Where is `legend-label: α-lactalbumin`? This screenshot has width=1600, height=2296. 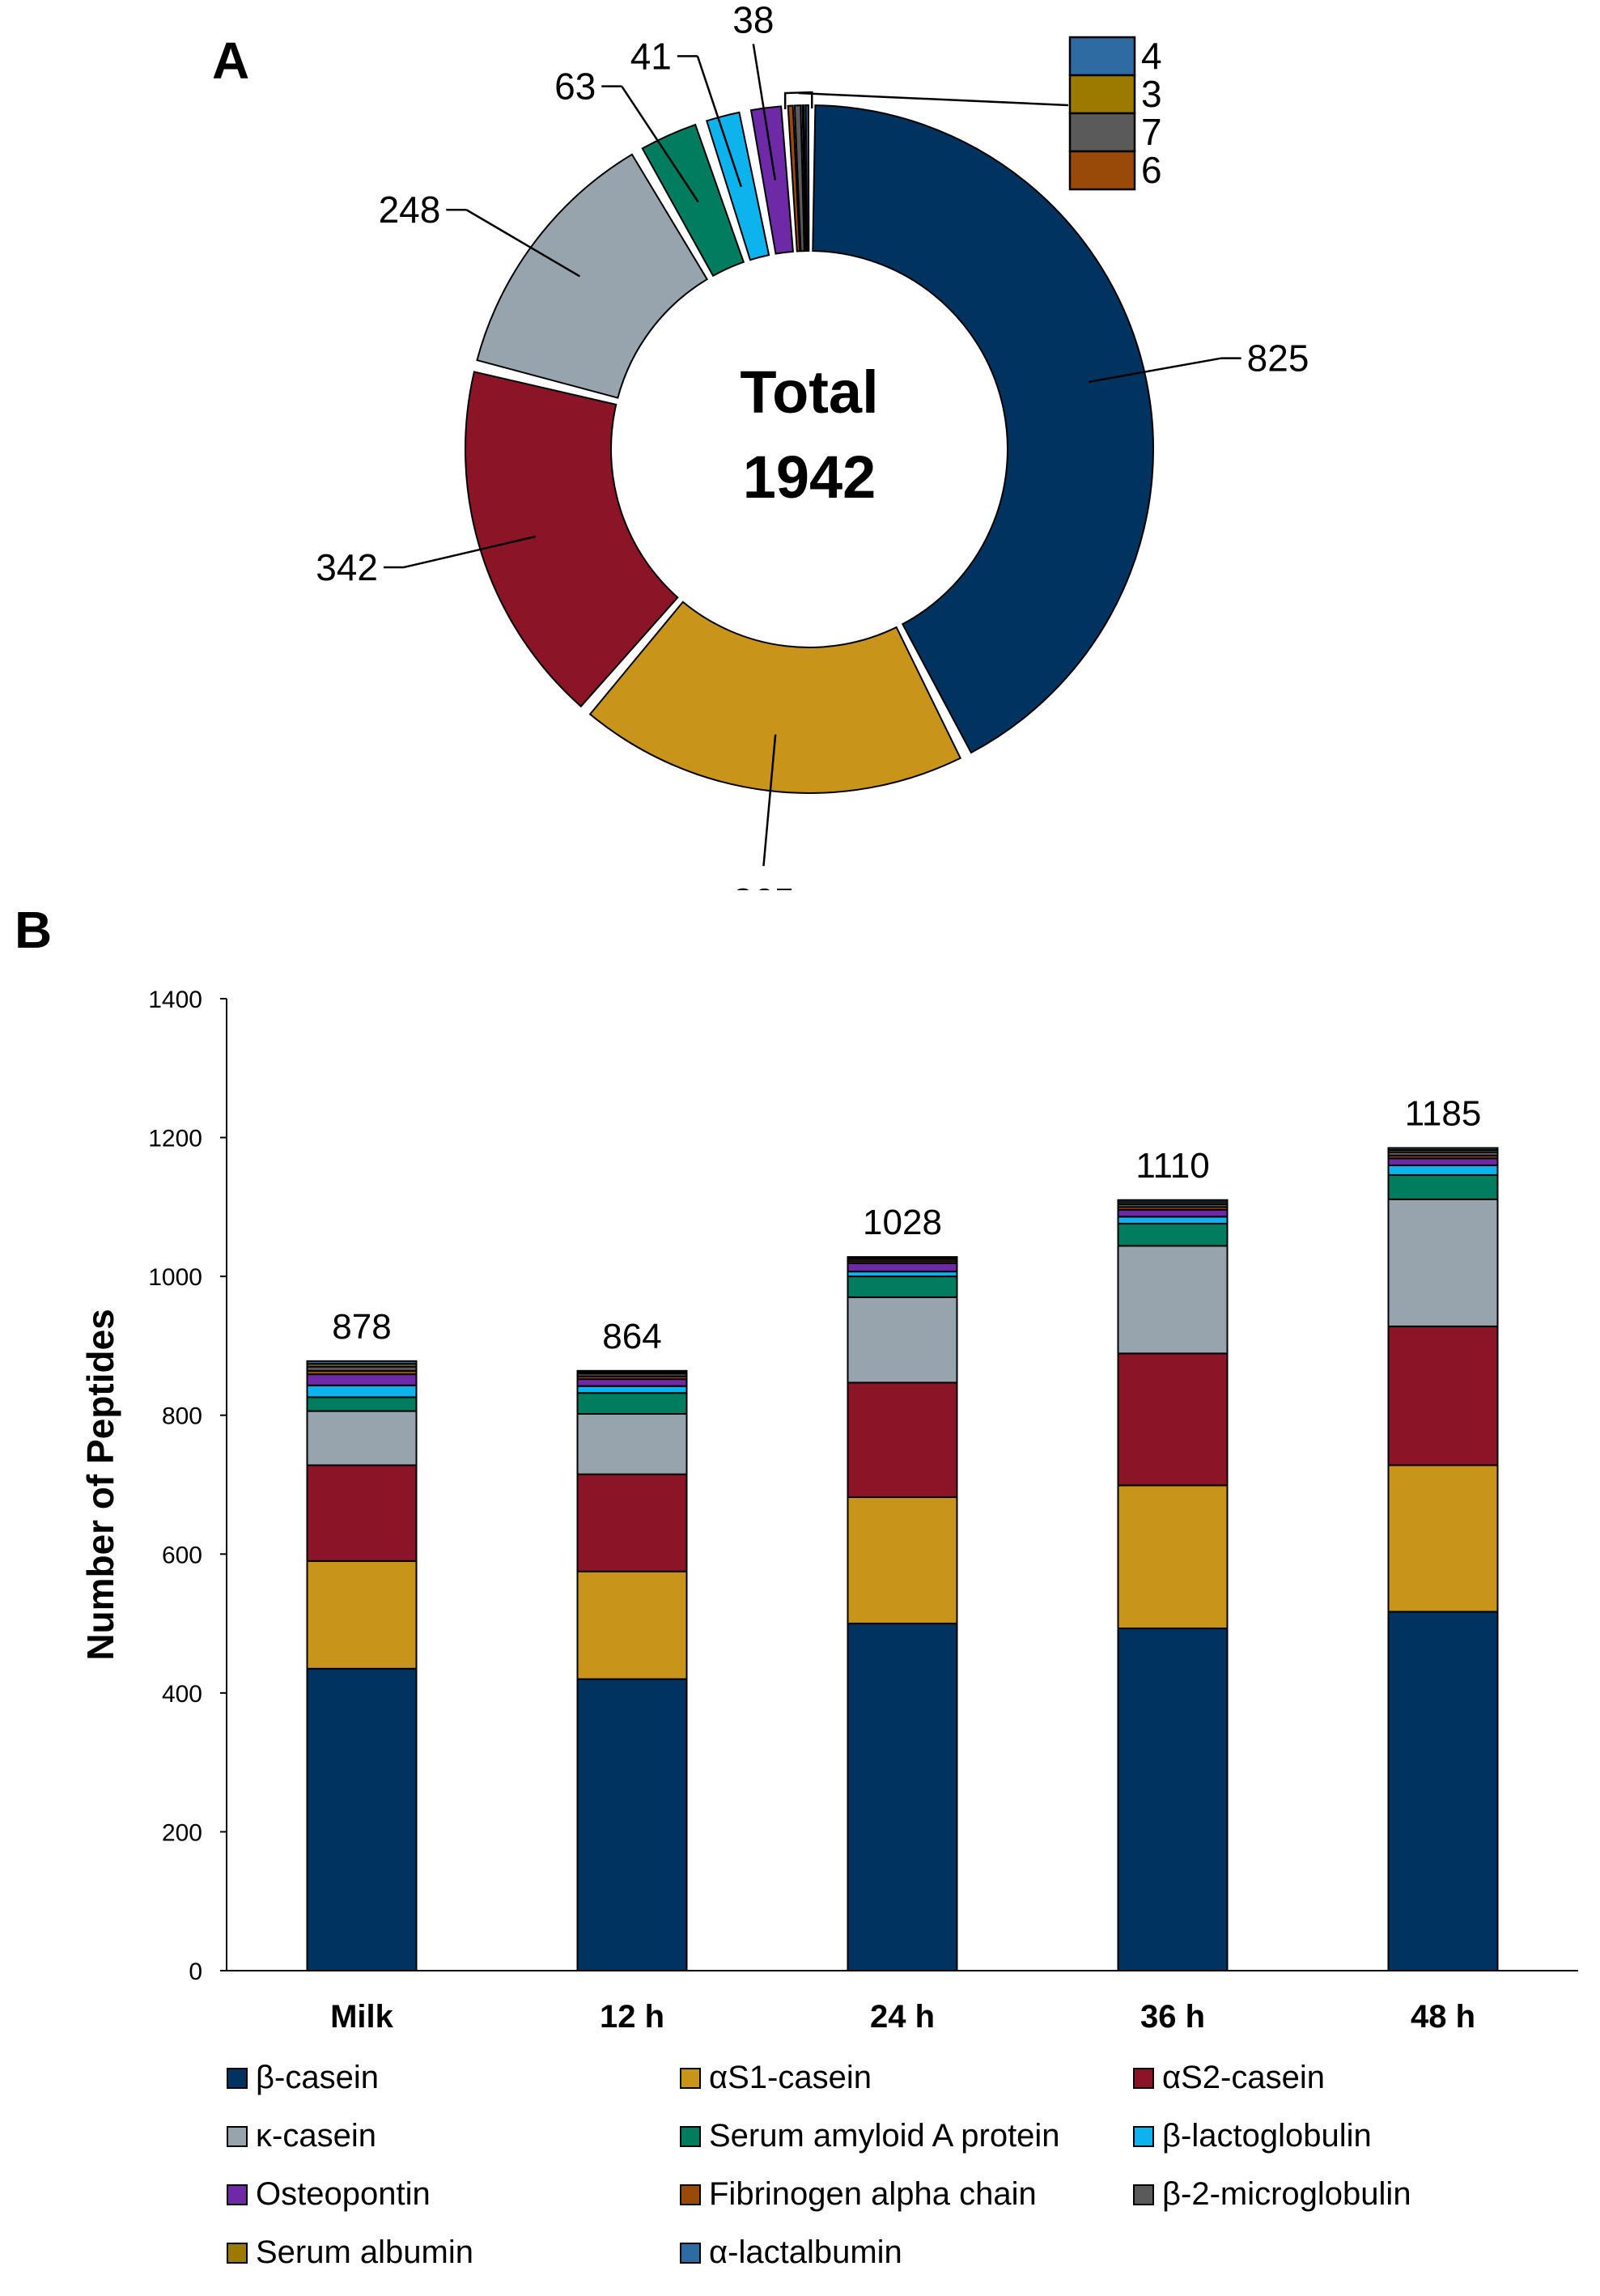 legend-label: α-lactalbumin is located at coordinates (805, 2252).